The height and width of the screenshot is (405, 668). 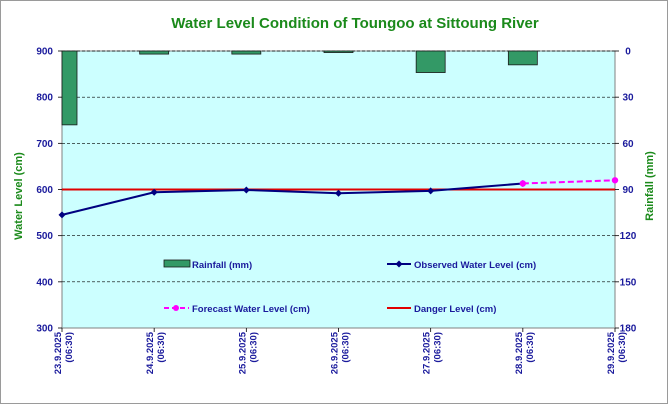 I want to click on y-tick-label: 700, so click(x=44, y=144).